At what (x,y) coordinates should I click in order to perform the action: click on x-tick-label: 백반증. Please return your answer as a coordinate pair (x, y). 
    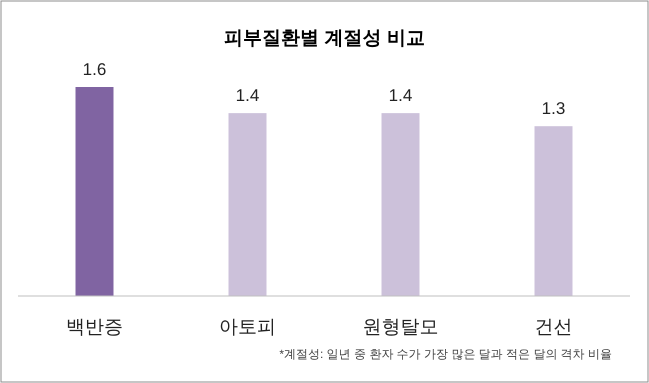
    Looking at the image, I should click on (94, 327).